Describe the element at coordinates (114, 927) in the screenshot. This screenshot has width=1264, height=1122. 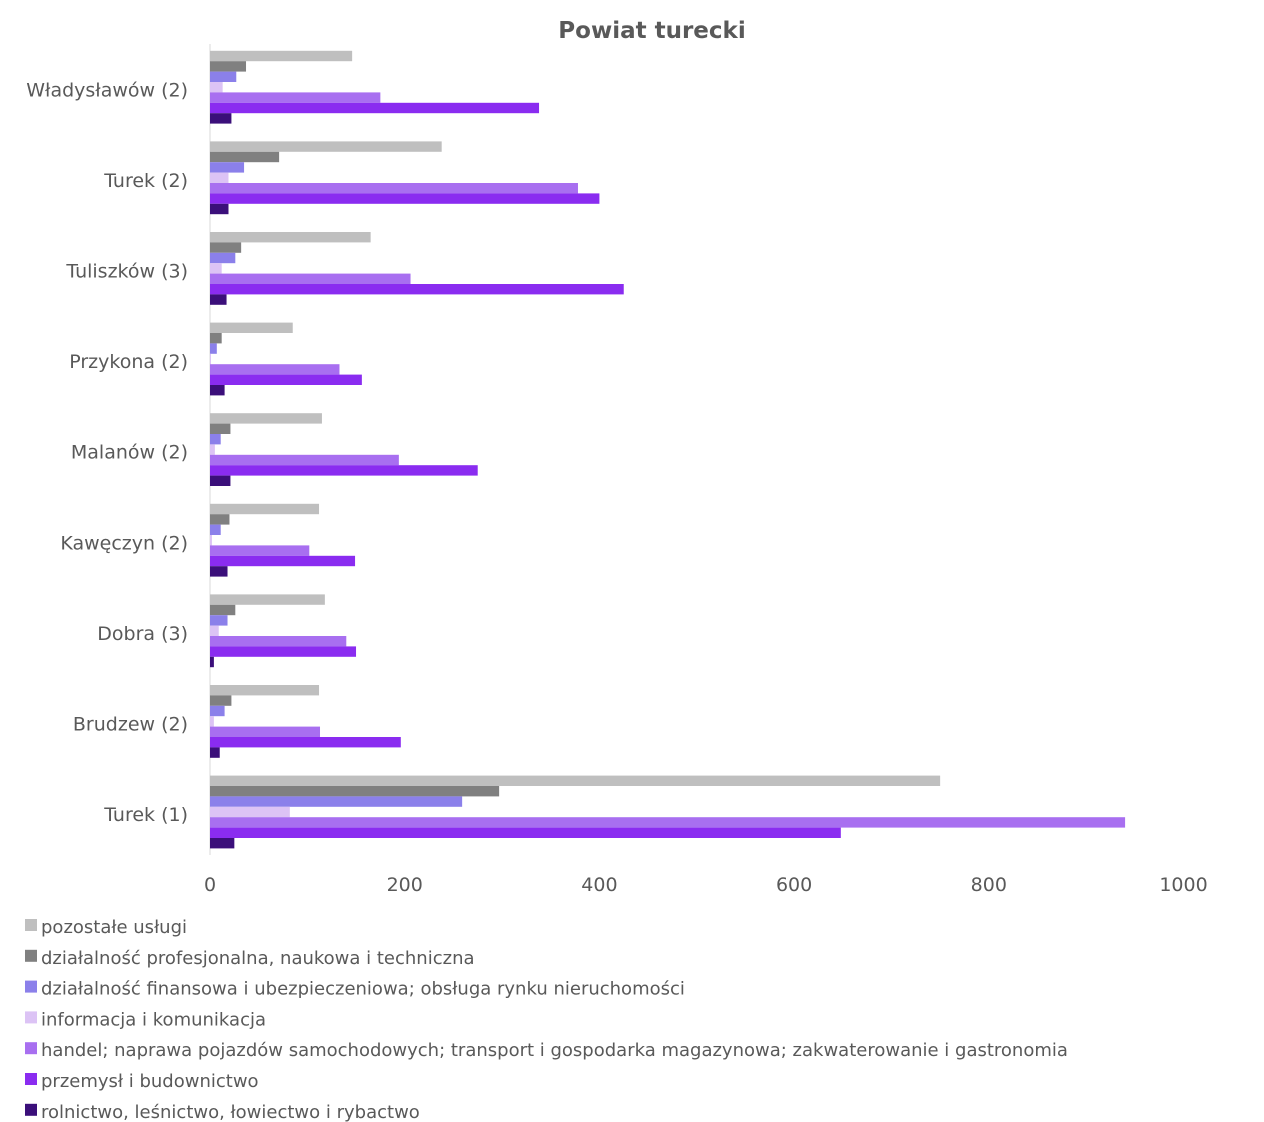
I see `legend-label: pozostałe usługi` at that location.